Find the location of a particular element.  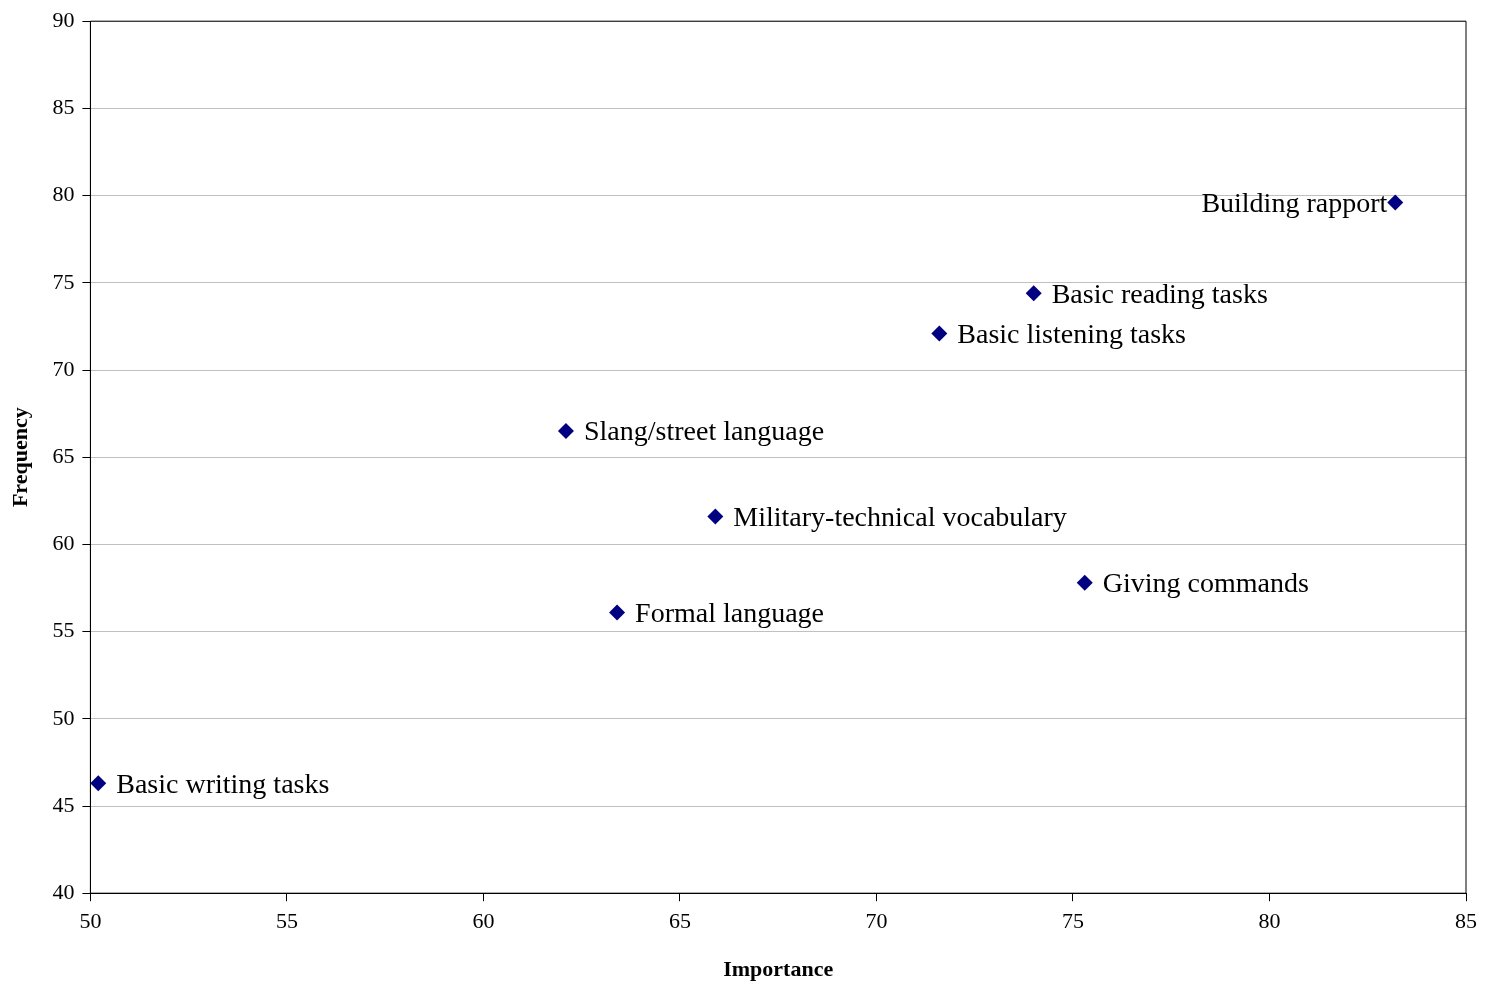

y-tick-label: 70 is located at coordinates (63, 368).